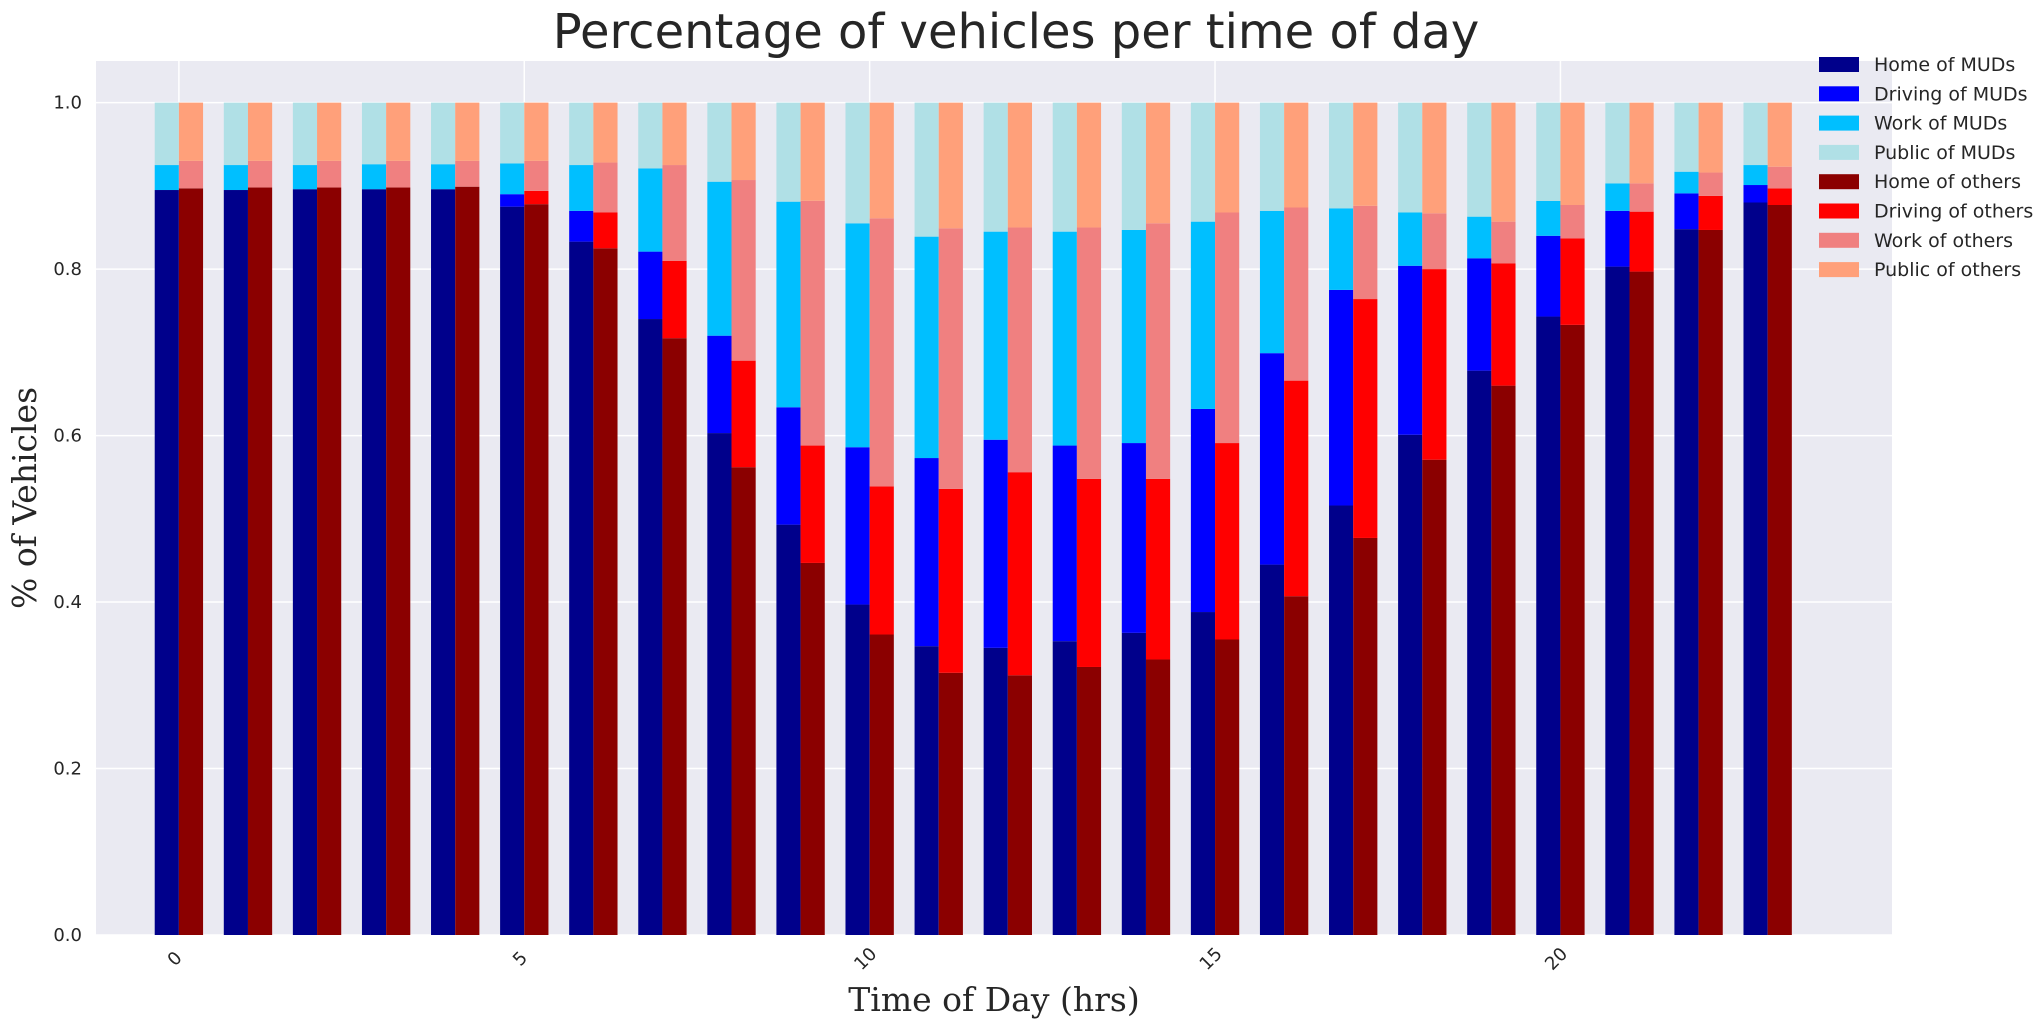 This screenshot has height=1028, width=2033. Describe the element at coordinates (67, 935) in the screenshot. I see `y-tick-label: 0.0` at that location.